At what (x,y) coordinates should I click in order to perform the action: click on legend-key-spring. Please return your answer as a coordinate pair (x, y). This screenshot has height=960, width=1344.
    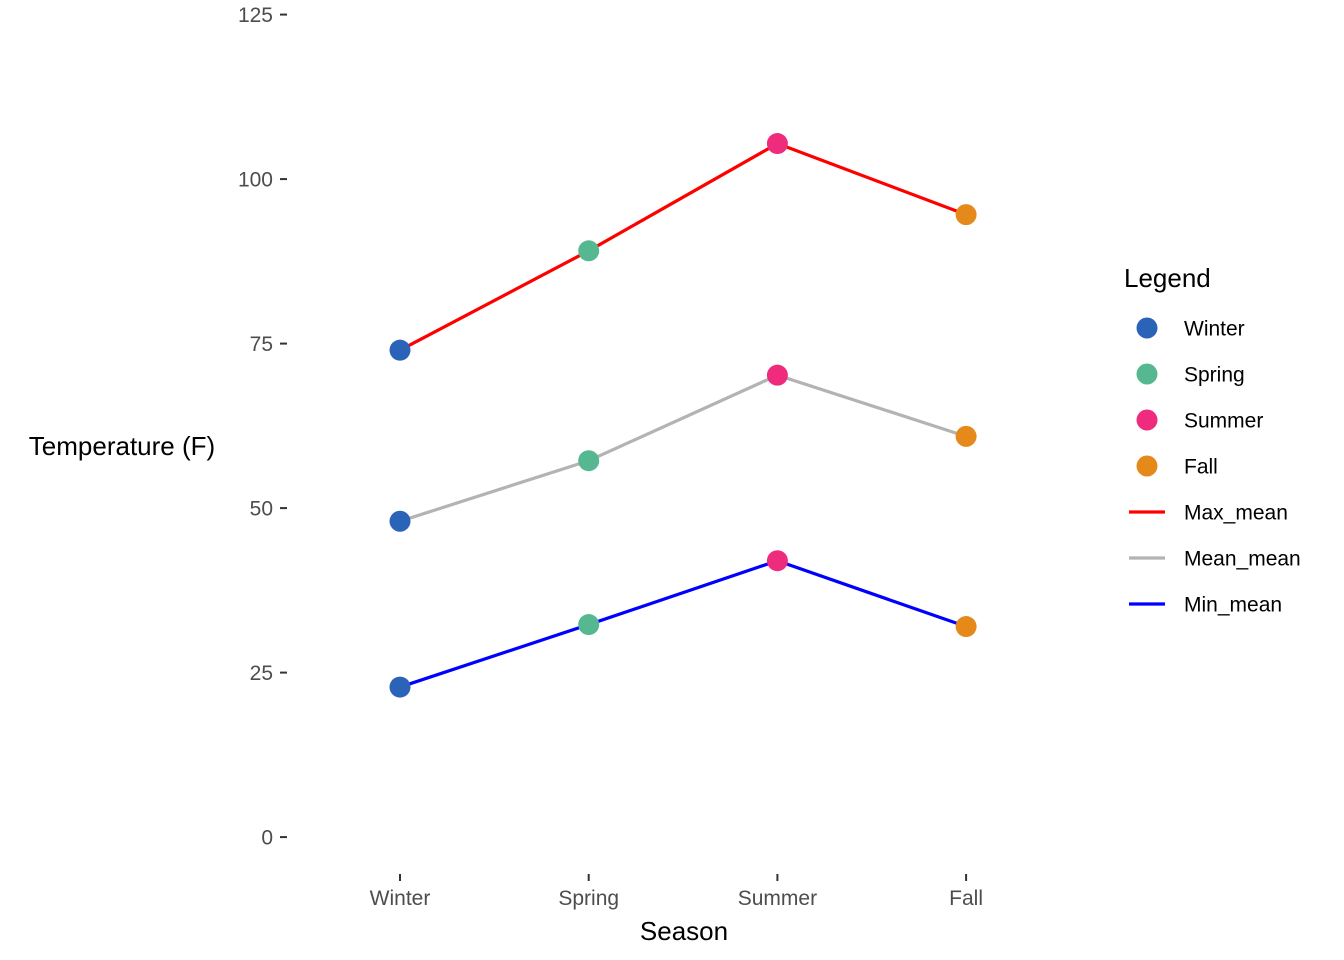
    Looking at the image, I should click on (1147, 374).